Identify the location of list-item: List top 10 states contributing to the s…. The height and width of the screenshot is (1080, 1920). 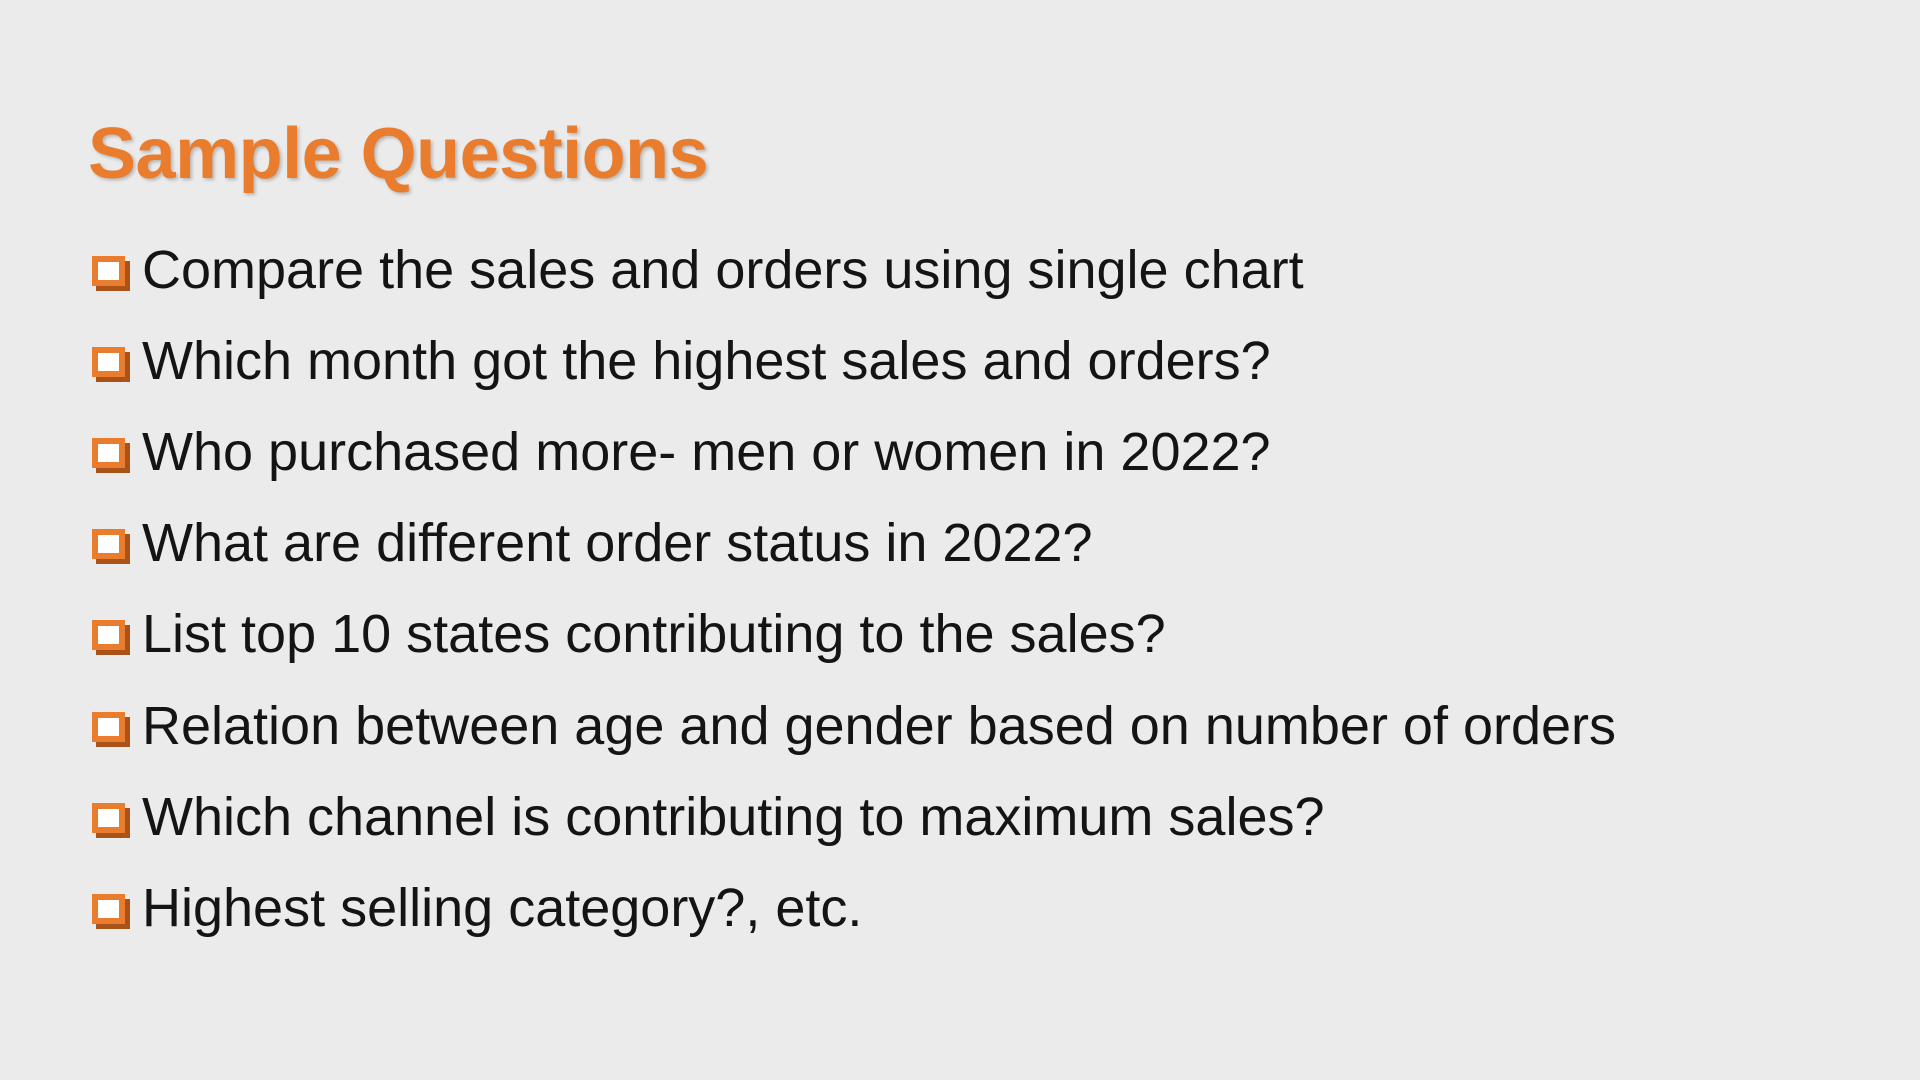
(853, 634).